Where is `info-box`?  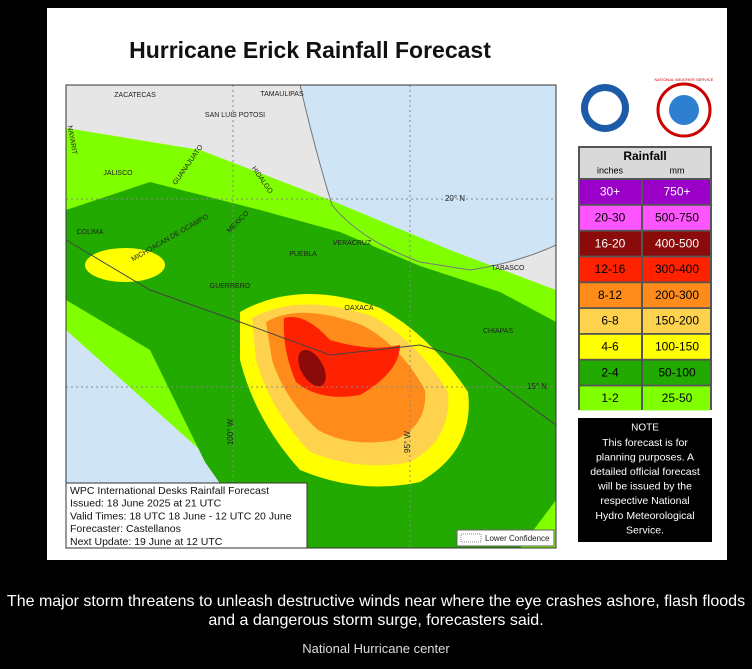 info-box is located at coordinates (186, 515).